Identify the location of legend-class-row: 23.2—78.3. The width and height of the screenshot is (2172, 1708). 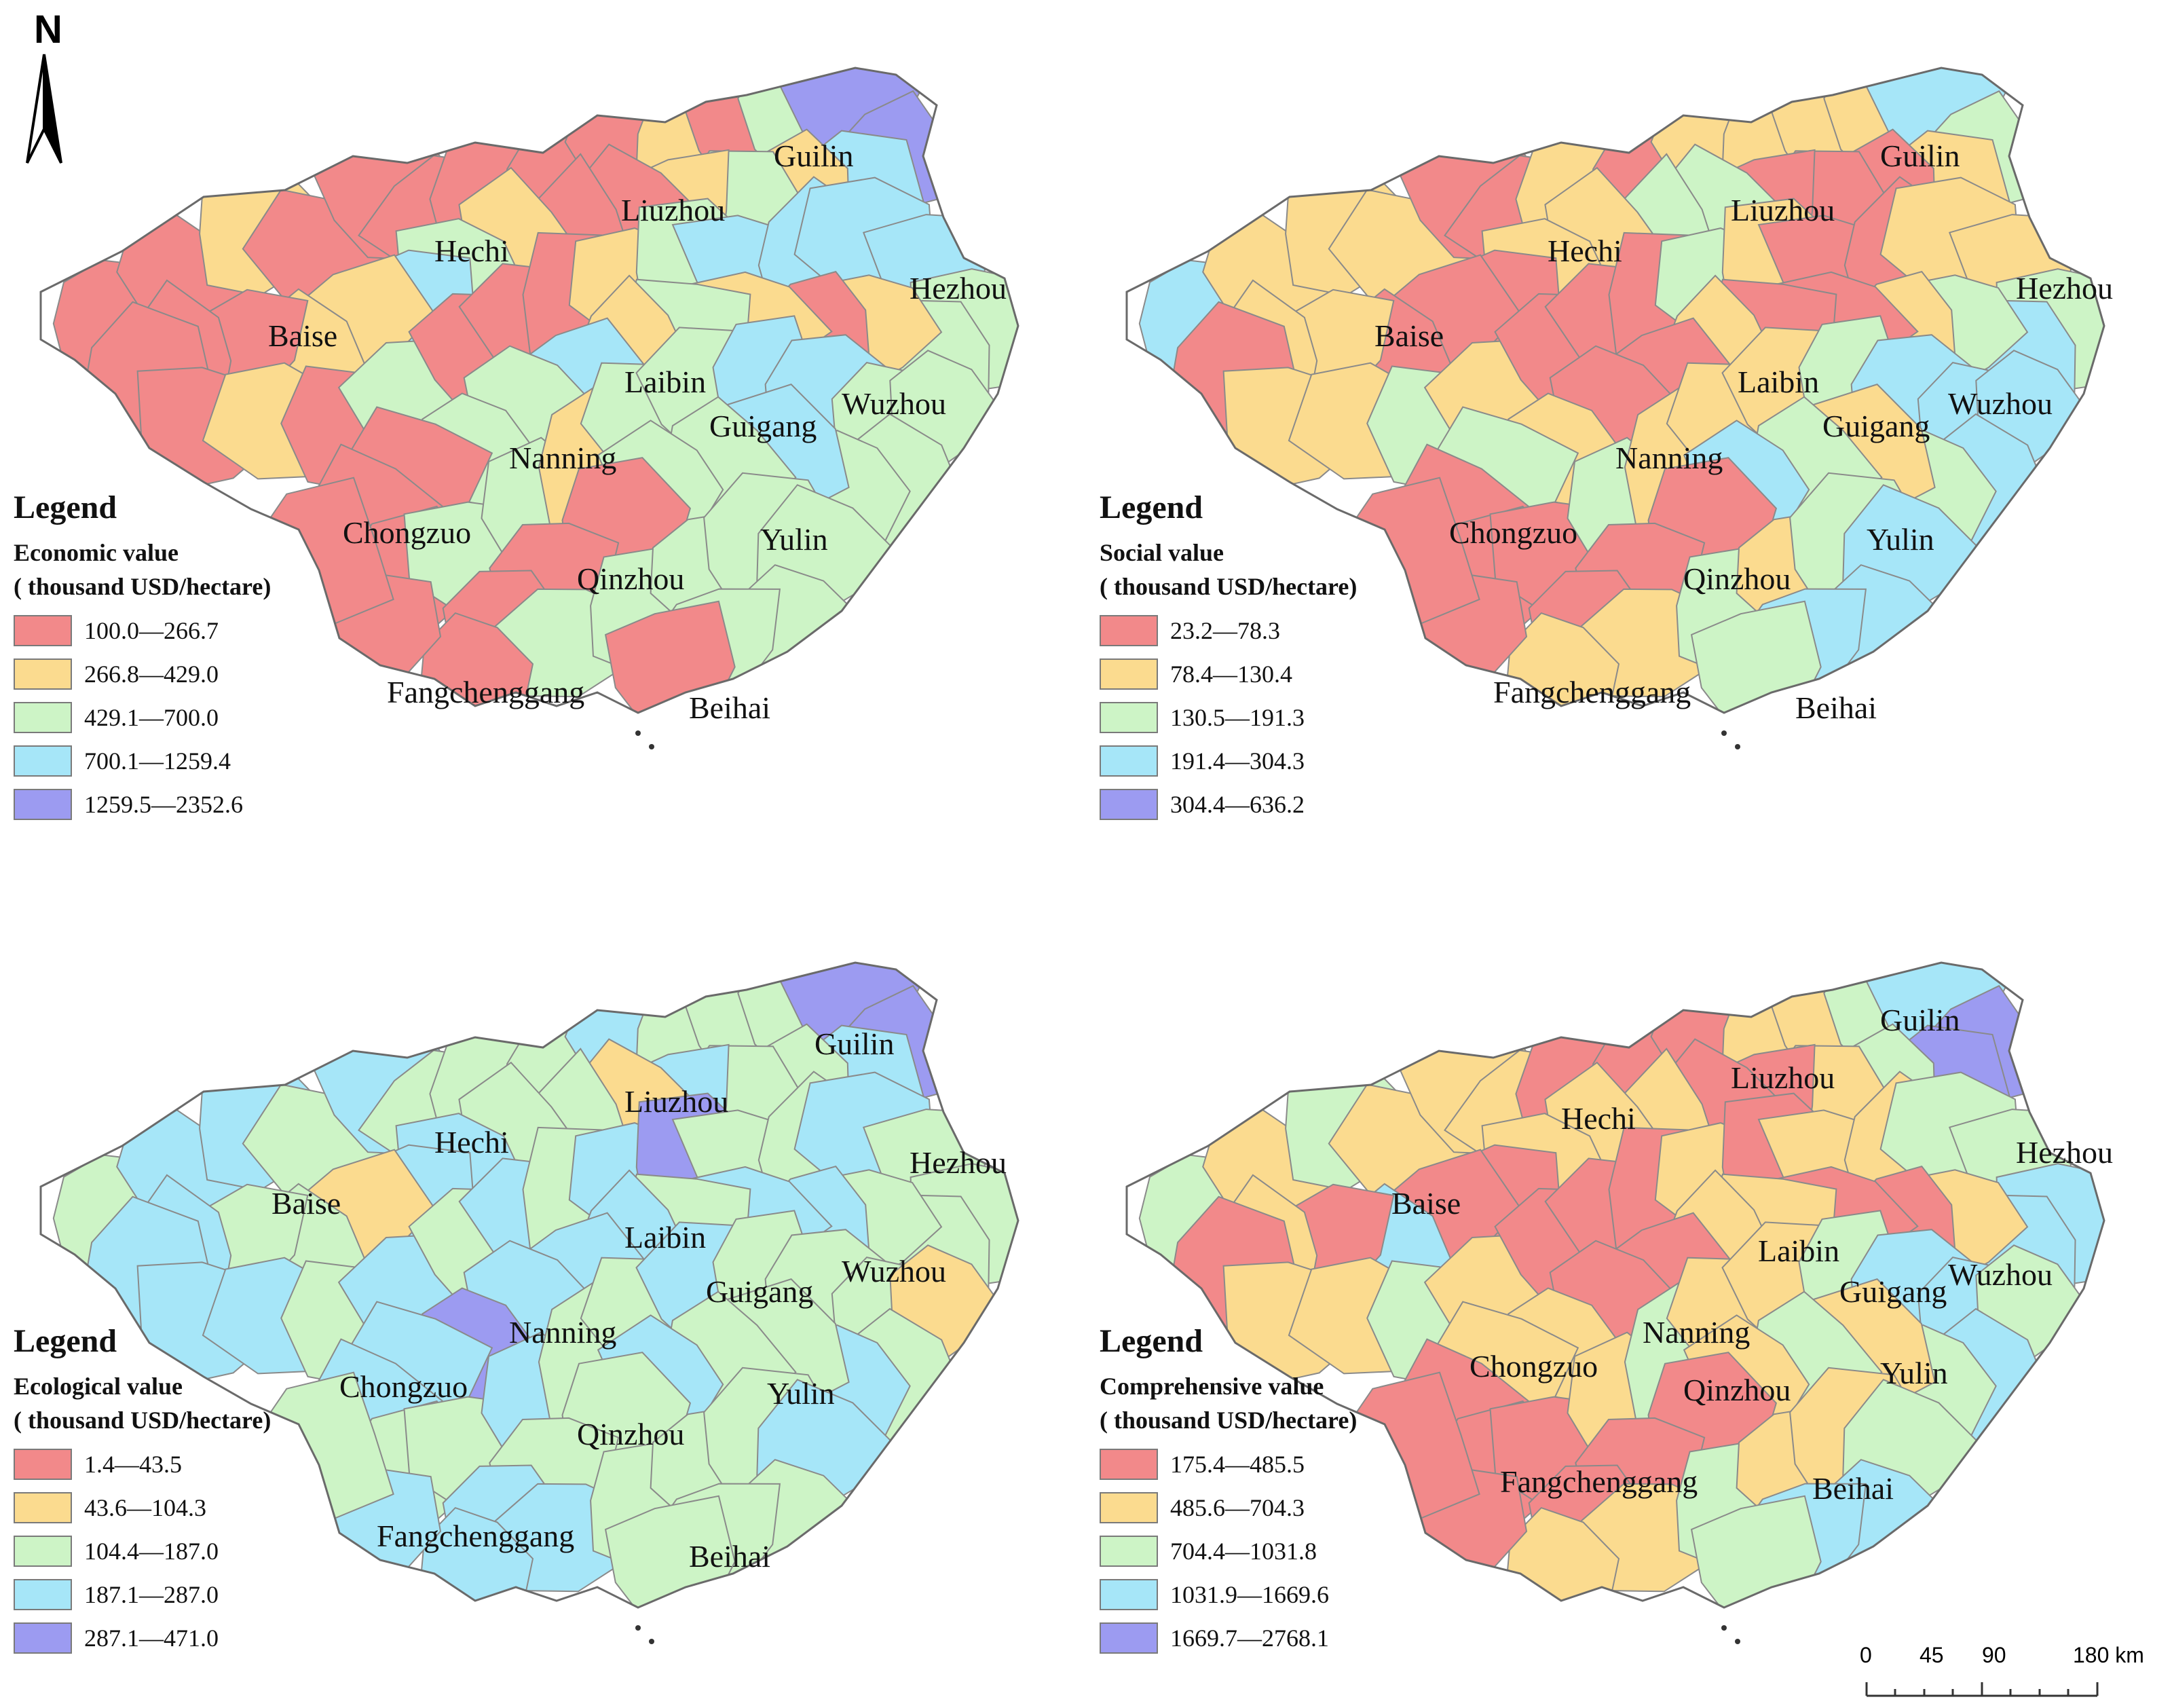
(1228, 630).